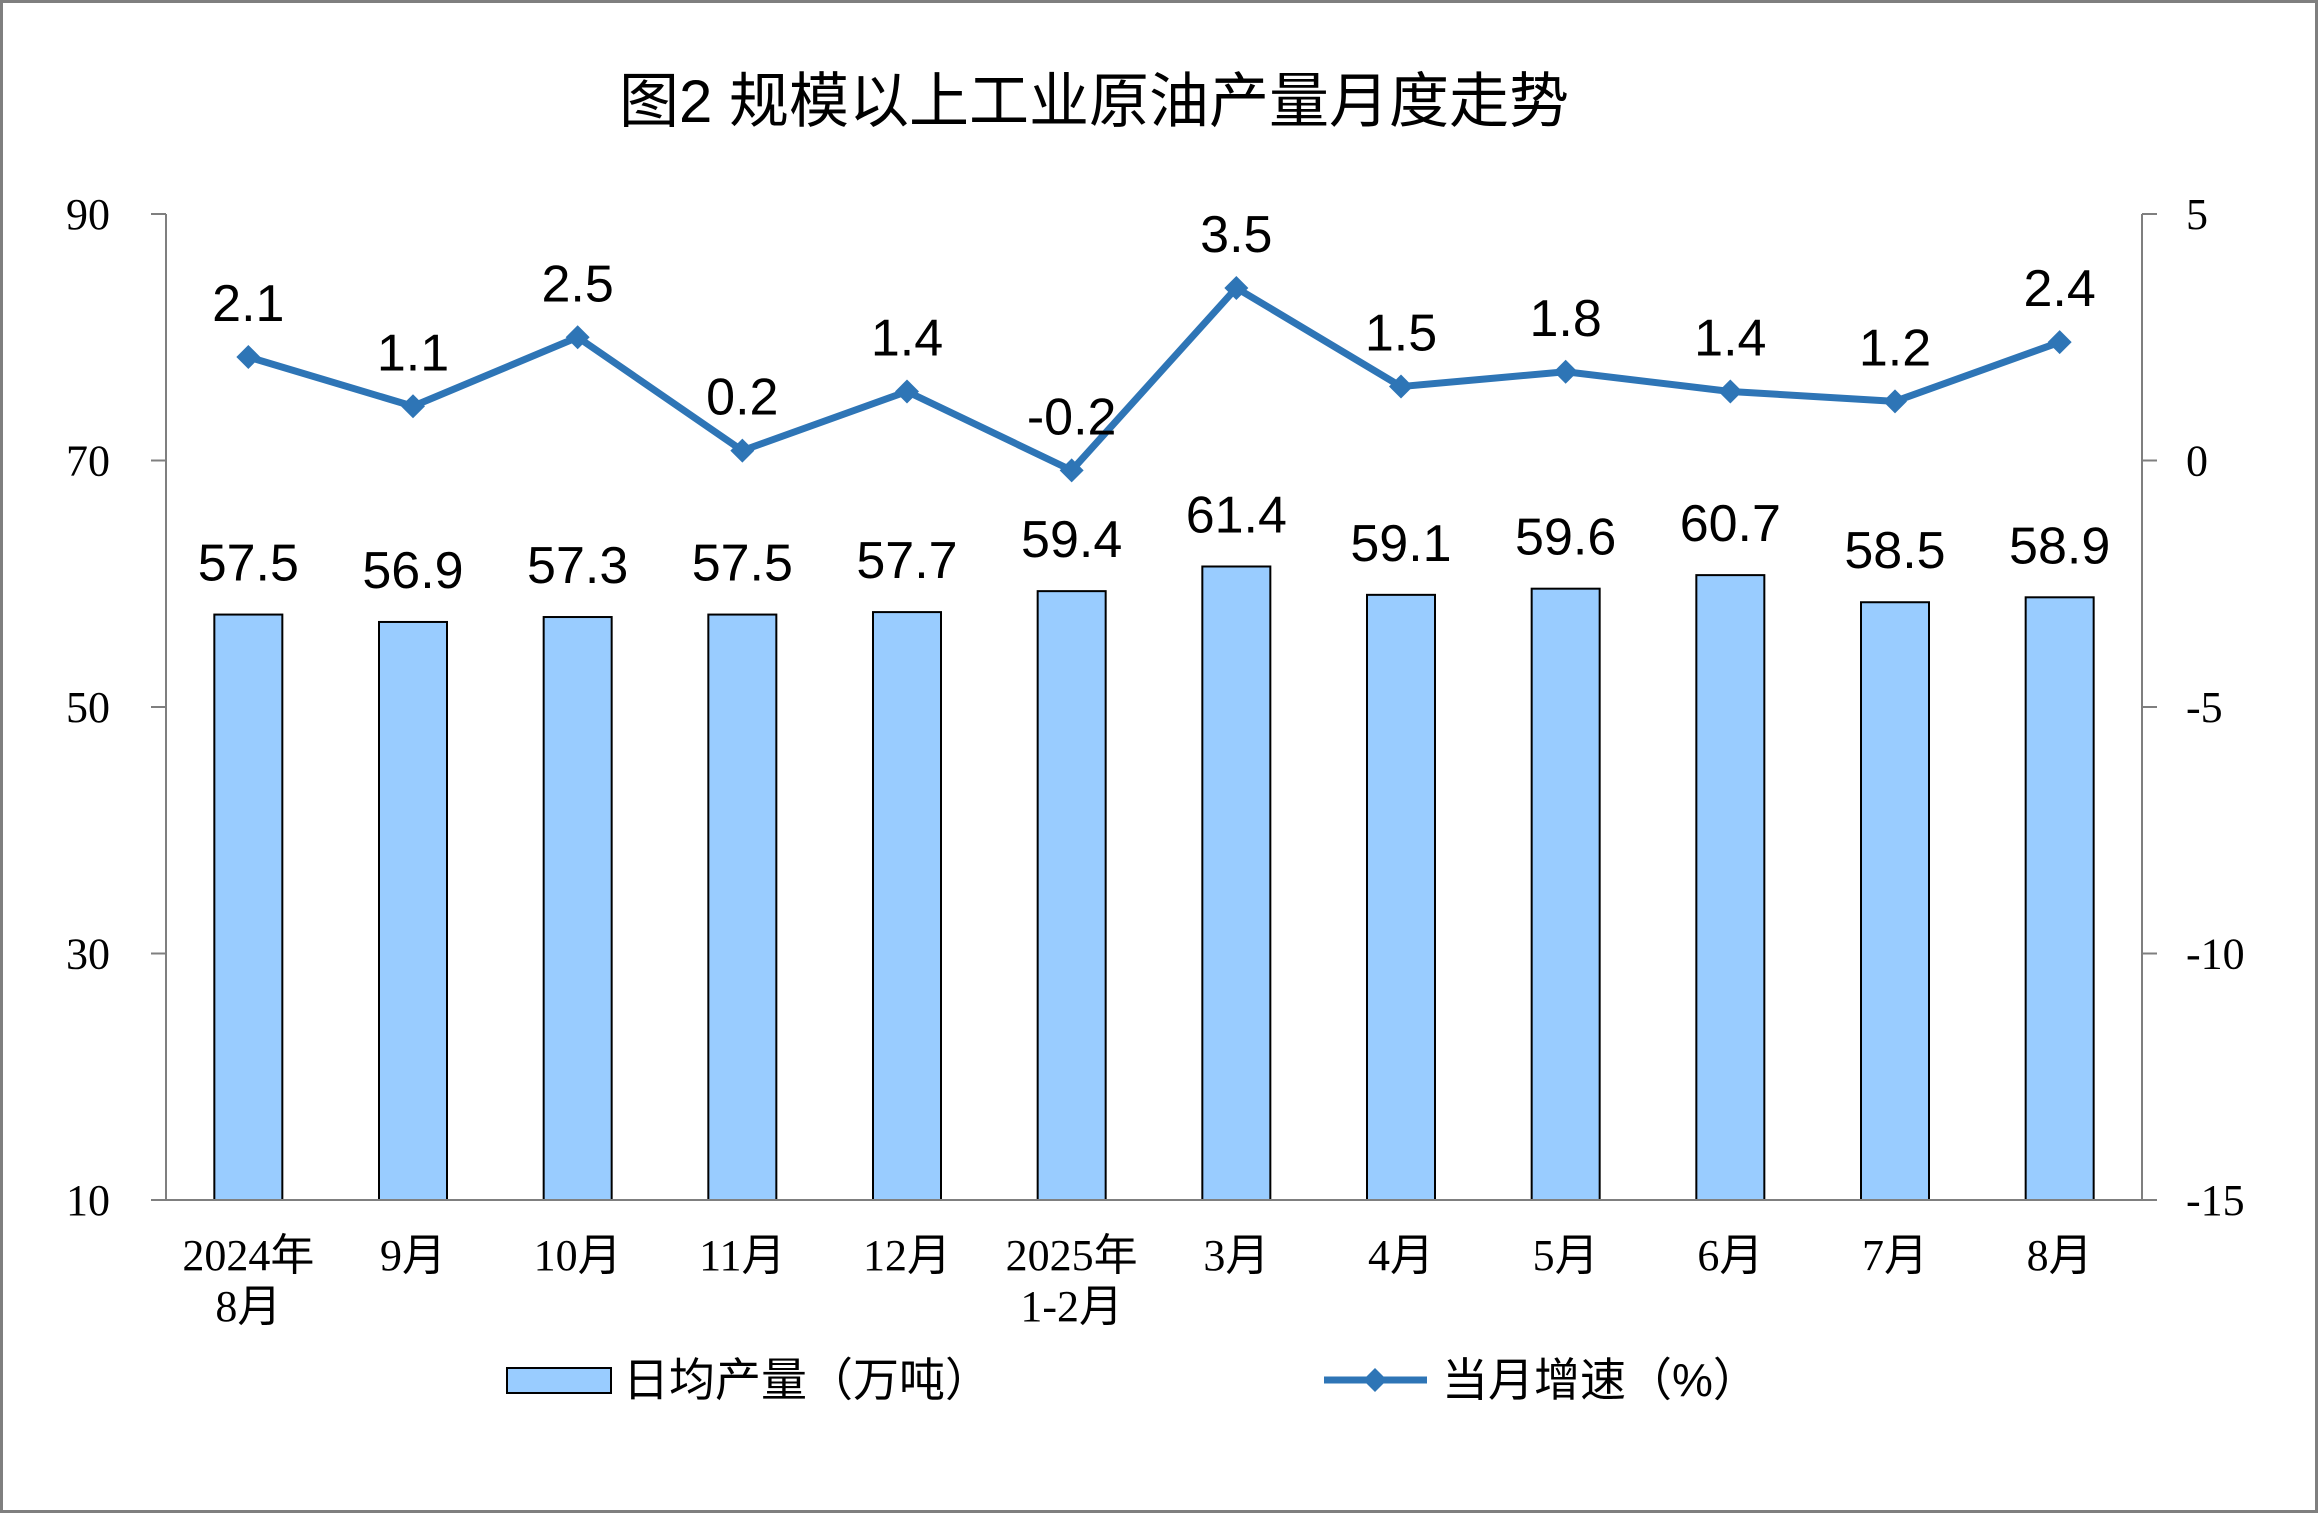 The image size is (2318, 1513). Describe the element at coordinates (1132, 1380) in the screenshot. I see `legend: 日均产量（万吨） 当月增速（%）` at that location.